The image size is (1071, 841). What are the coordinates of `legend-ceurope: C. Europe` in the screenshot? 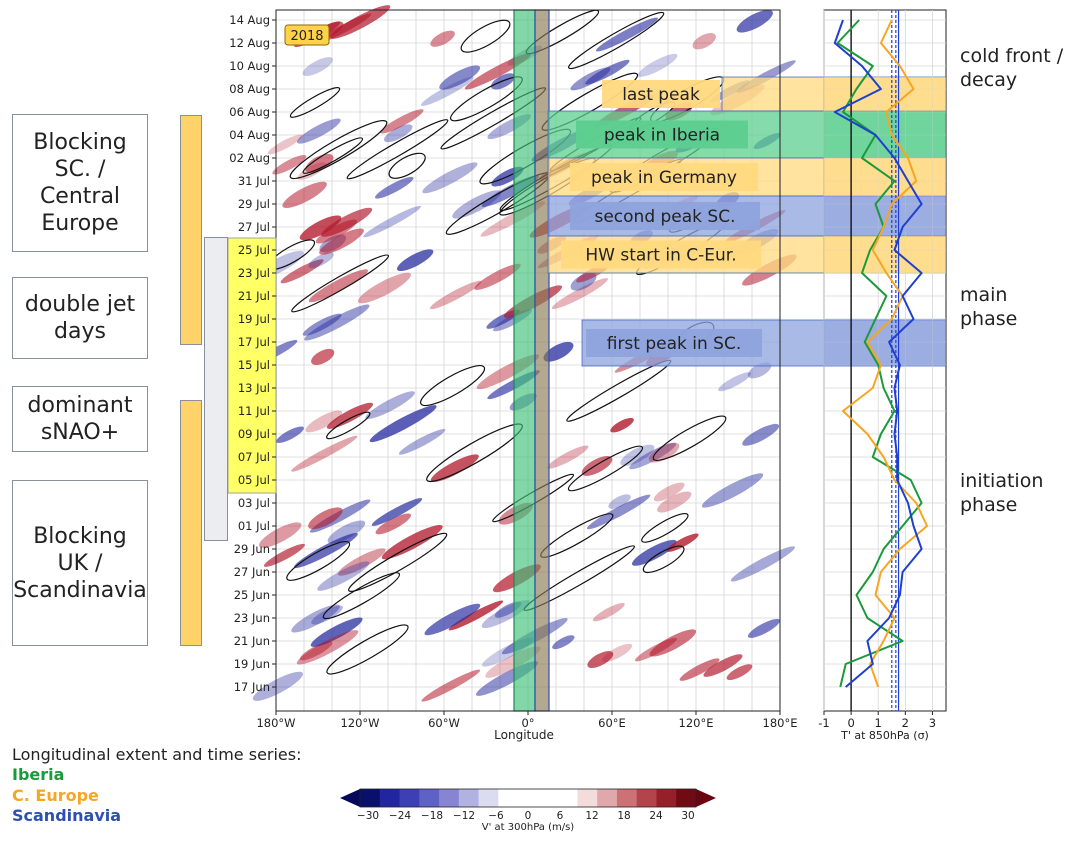 It's located at (55, 795).